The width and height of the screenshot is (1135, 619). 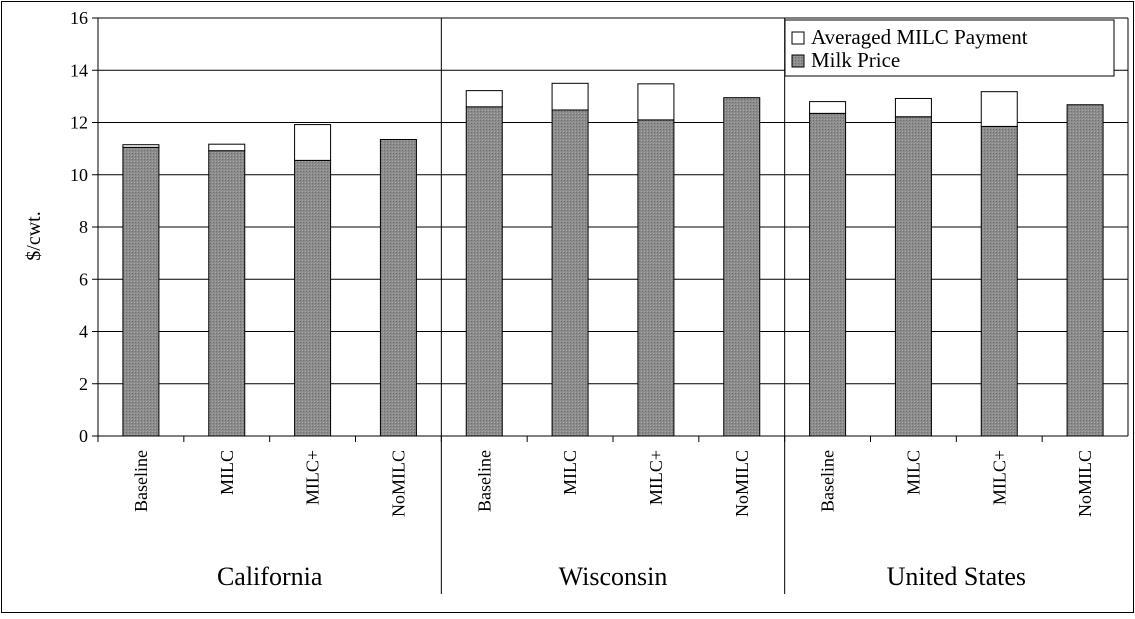 I want to click on y-tick-label: 8, so click(x=83, y=227).